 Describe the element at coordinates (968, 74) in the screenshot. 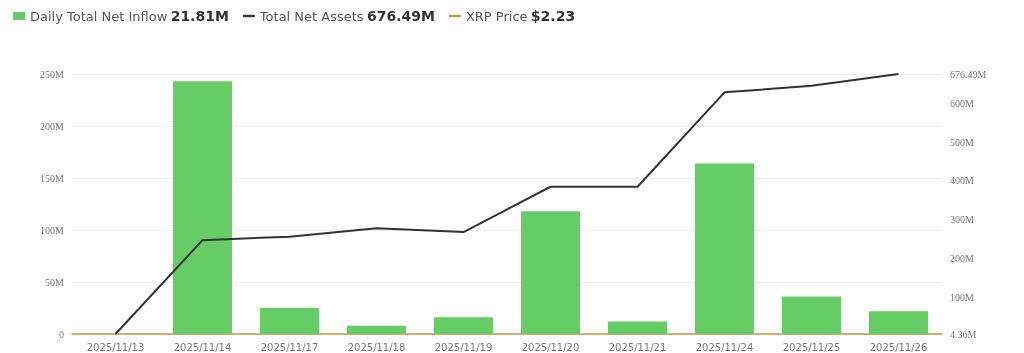

I see `y2-tick-label: 676.49M` at that location.